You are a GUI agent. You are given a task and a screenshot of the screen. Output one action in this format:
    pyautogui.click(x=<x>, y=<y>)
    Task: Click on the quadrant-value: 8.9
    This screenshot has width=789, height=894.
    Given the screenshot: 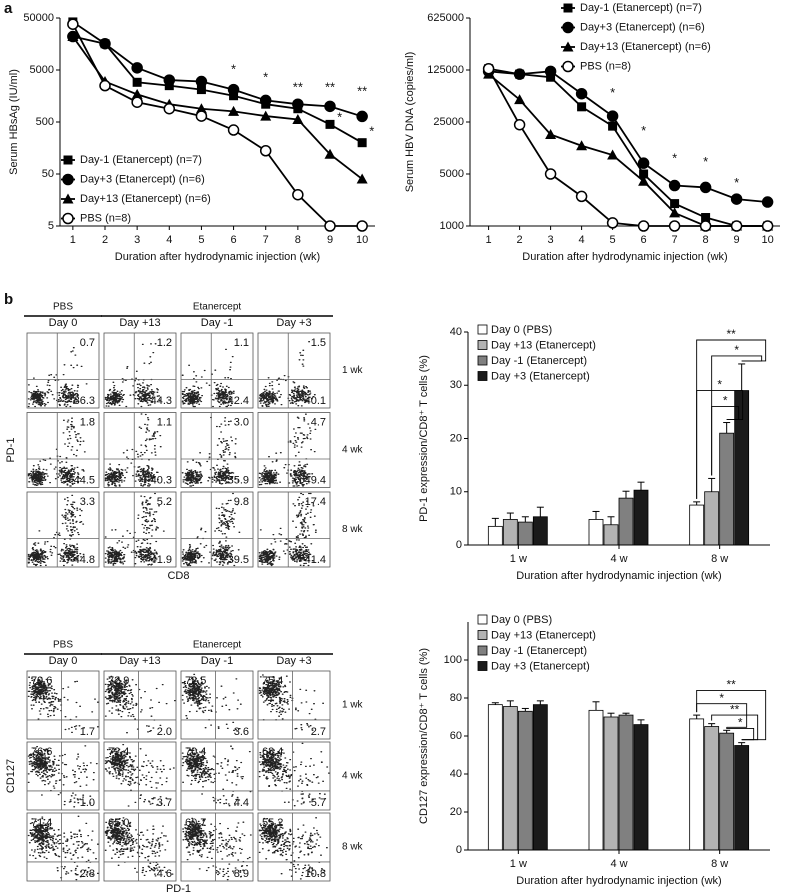 What is the action you would take?
    pyautogui.click(x=241, y=874)
    